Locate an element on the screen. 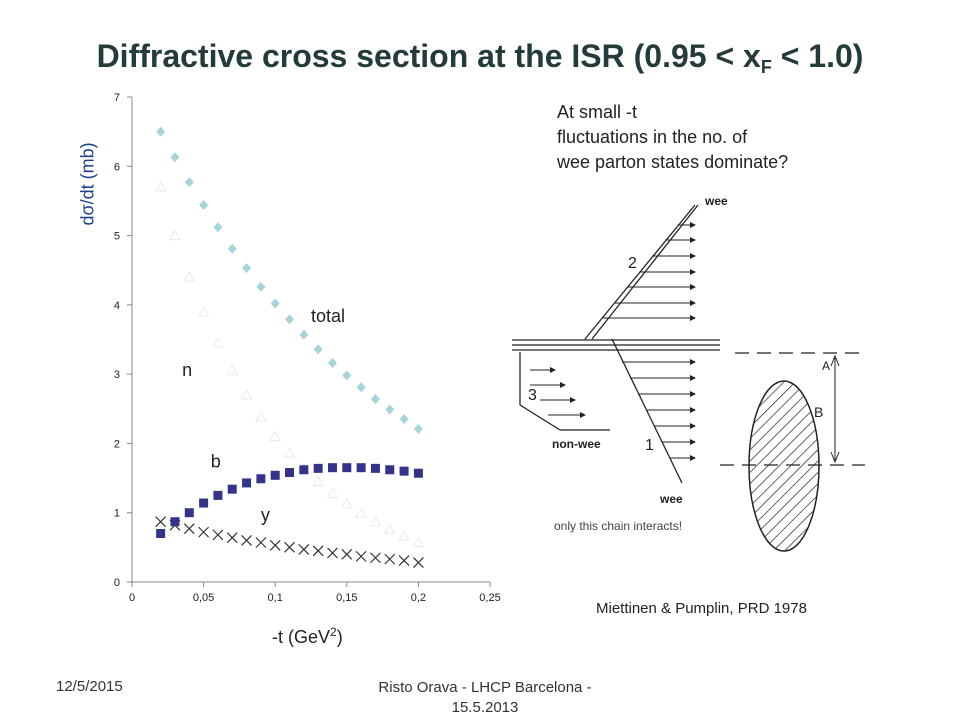  x-tick-label: 0,05 is located at coordinates (203, 598).